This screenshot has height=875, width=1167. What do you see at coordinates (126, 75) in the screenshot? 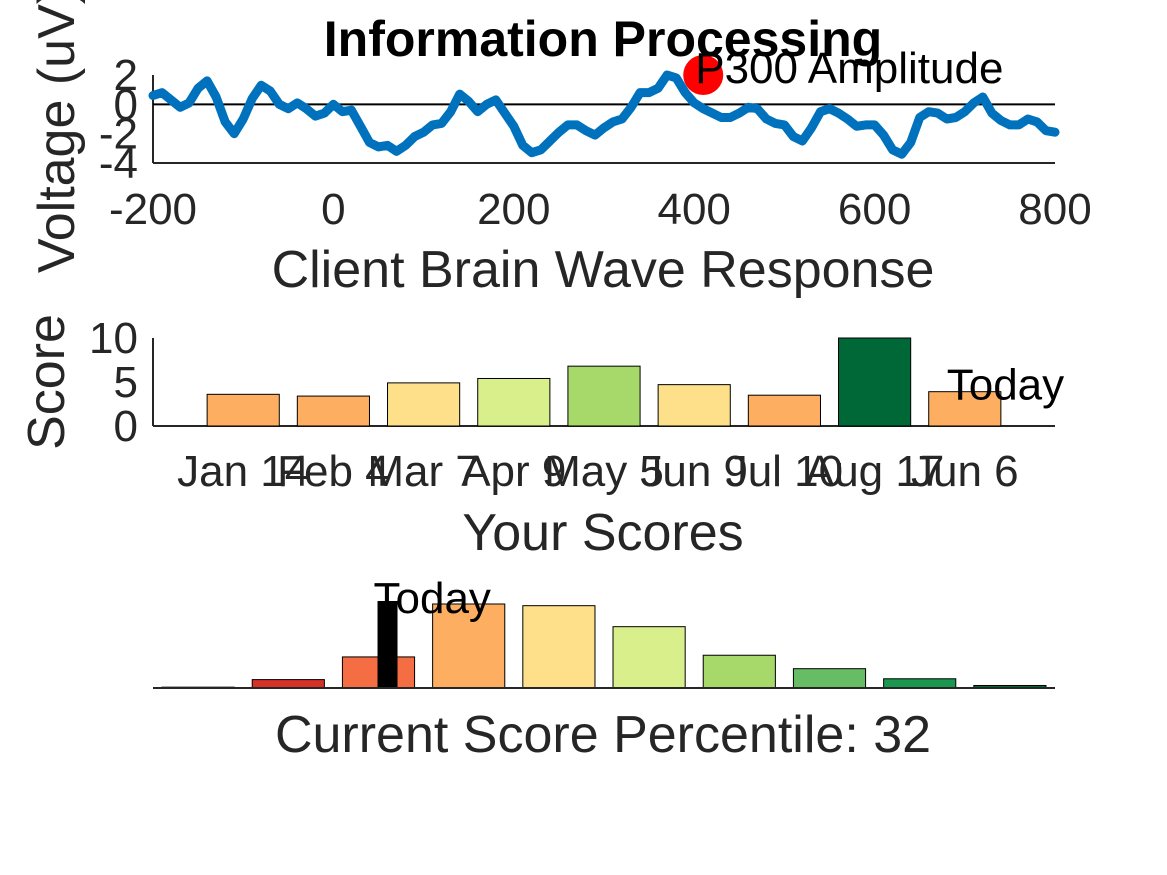
I see `brain-wave-y-tick: 2` at bounding box center [126, 75].